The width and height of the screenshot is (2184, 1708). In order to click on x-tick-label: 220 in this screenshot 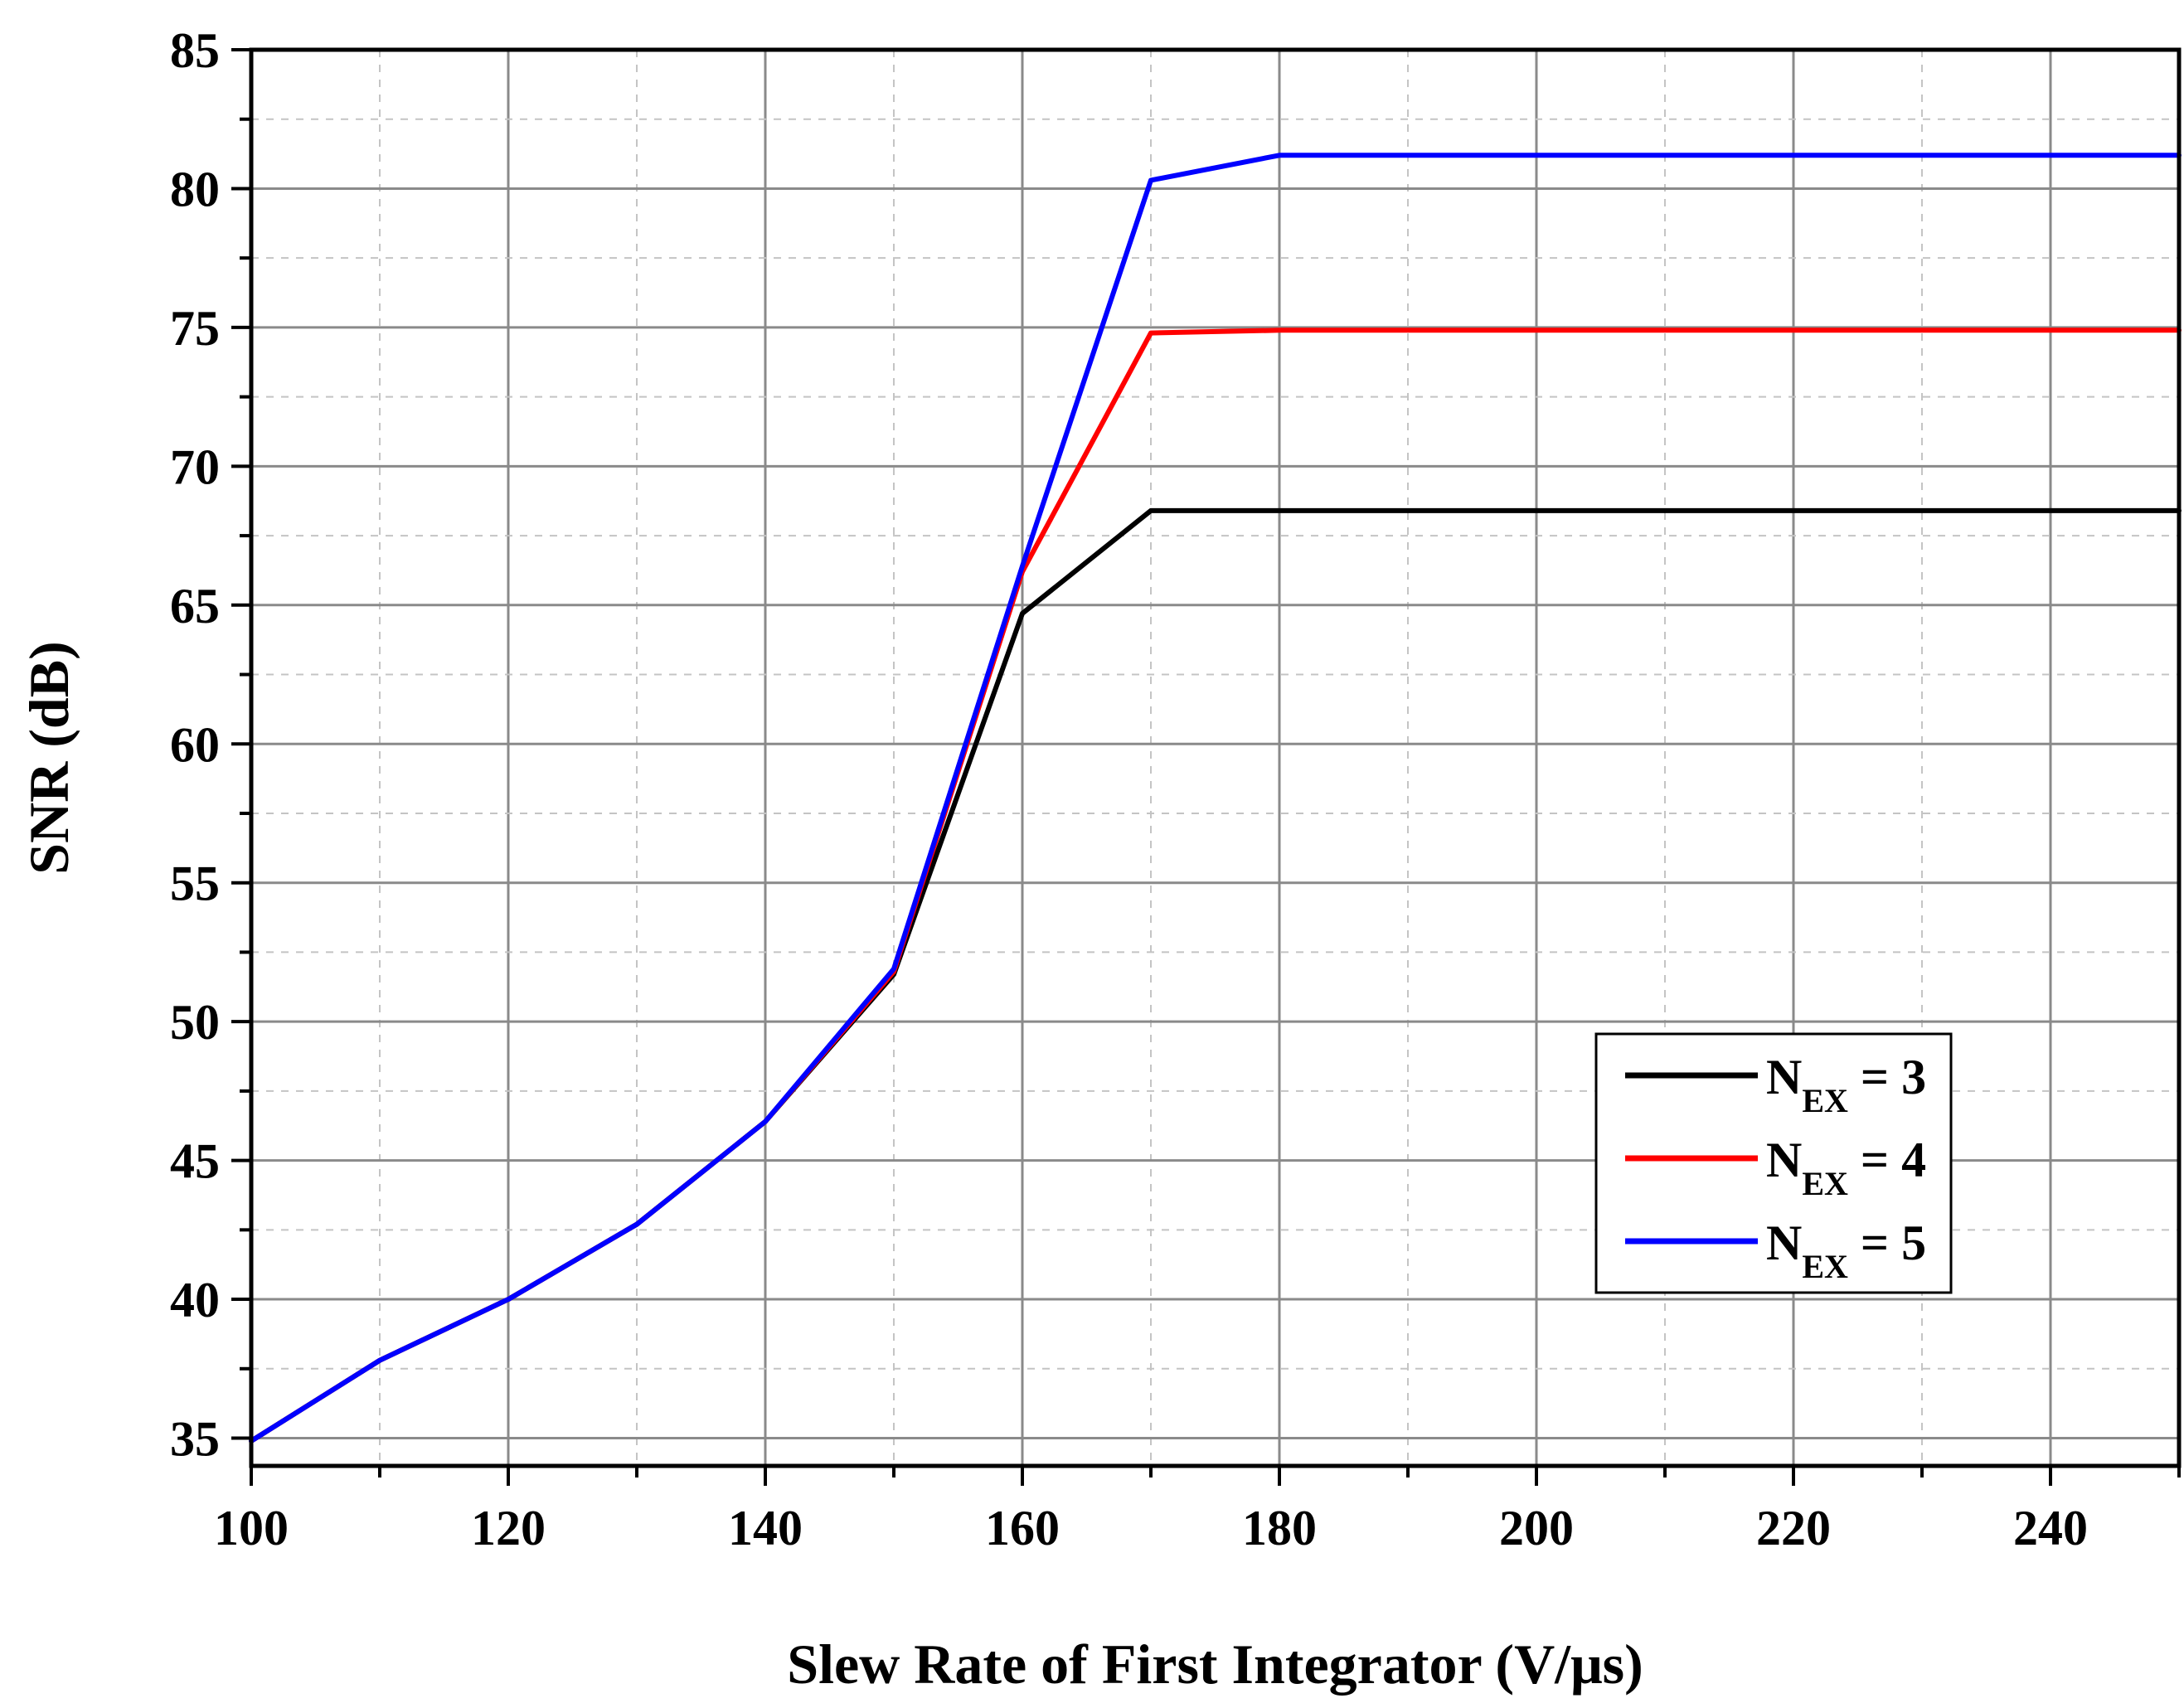, I will do `click(1793, 1528)`.